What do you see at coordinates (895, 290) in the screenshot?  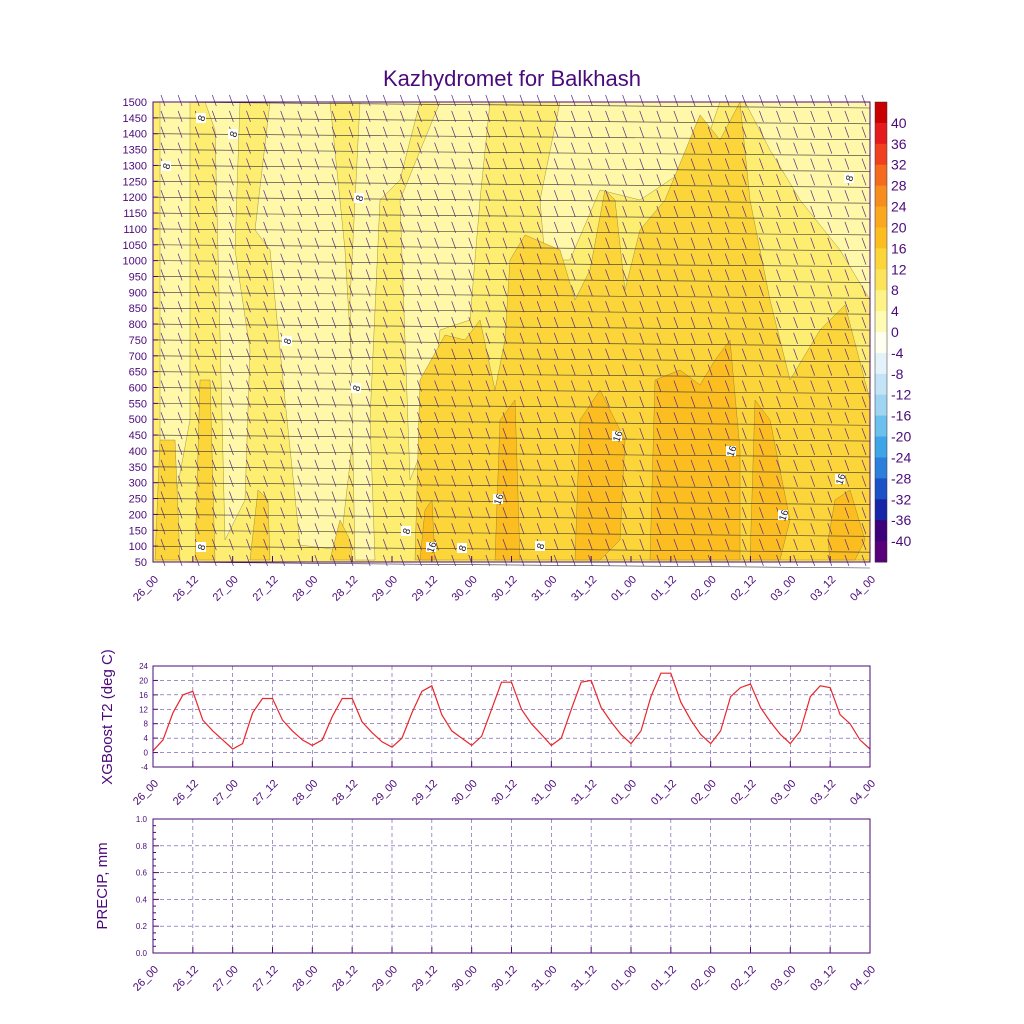 I see `colorbar-label: 8` at bounding box center [895, 290].